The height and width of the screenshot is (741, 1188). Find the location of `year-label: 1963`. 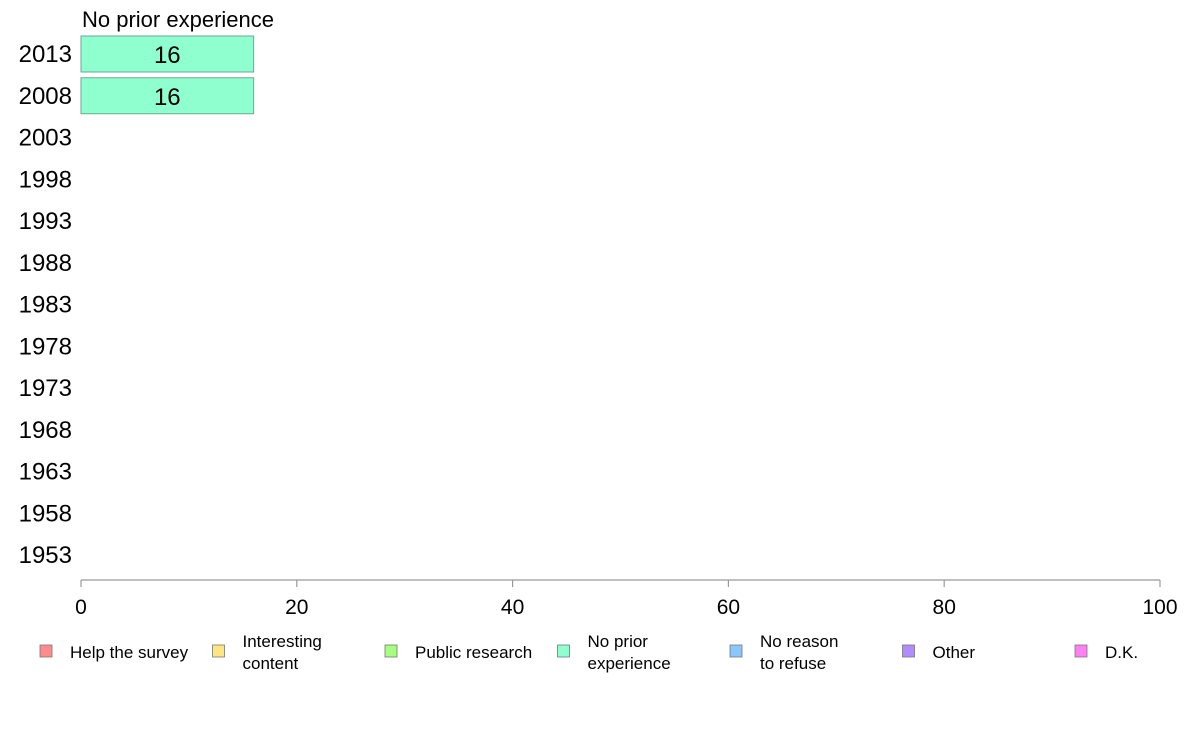

year-label: 1963 is located at coordinates (45, 472).